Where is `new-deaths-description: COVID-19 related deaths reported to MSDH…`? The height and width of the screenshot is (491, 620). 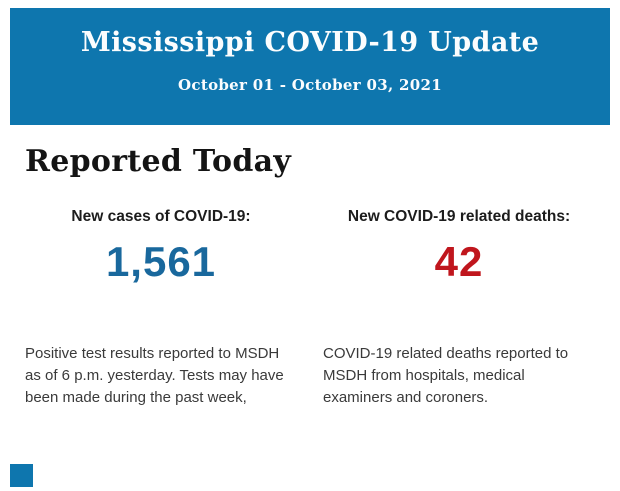 new-deaths-description: COVID-19 related deaths reported to MSDH… is located at coordinates (446, 375).